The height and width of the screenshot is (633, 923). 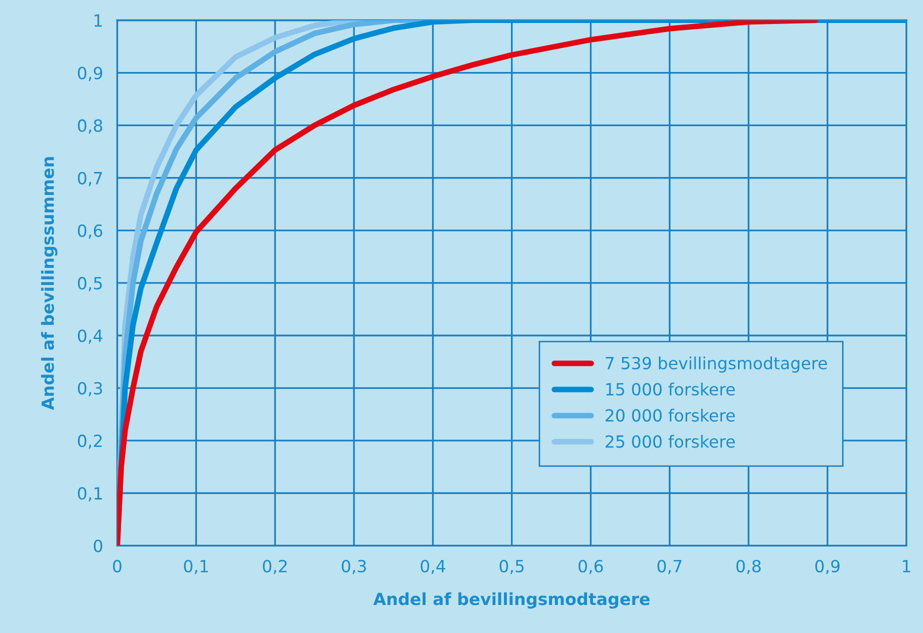 What do you see at coordinates (670, 415) in the screenshot?
I see `legend-label: 20 000 forskere` at bounding box center [670, 415].